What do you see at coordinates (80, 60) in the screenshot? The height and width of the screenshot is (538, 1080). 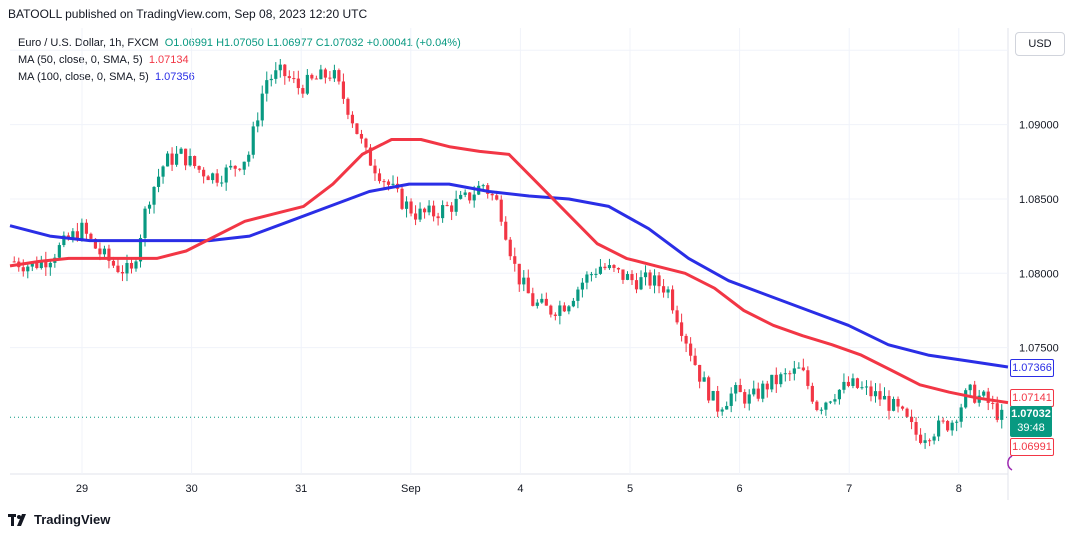 I see `ma50-label: MA (50, close, 0, SMA, 5)` at bounding box center [80, 60].